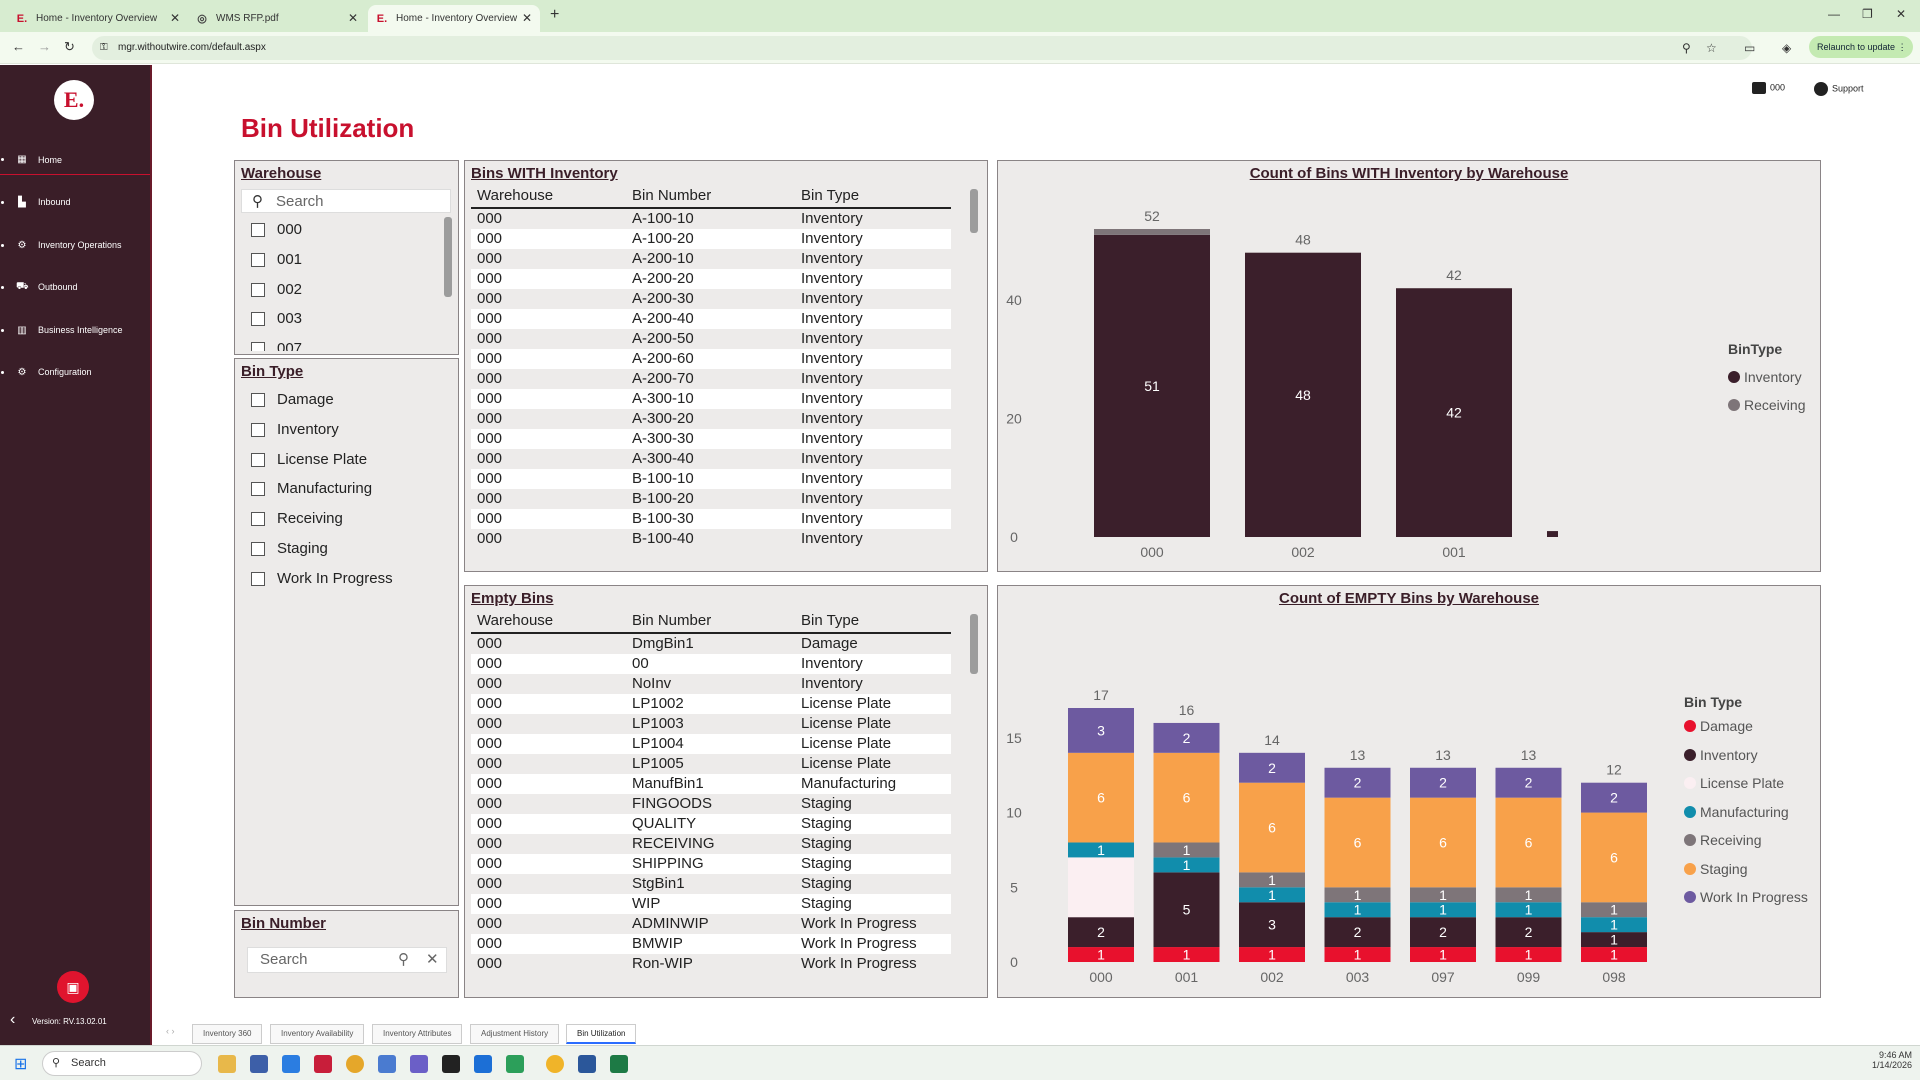  I want to click on table-row: 000 BMWIP Work In Progress, so click(711, 944).